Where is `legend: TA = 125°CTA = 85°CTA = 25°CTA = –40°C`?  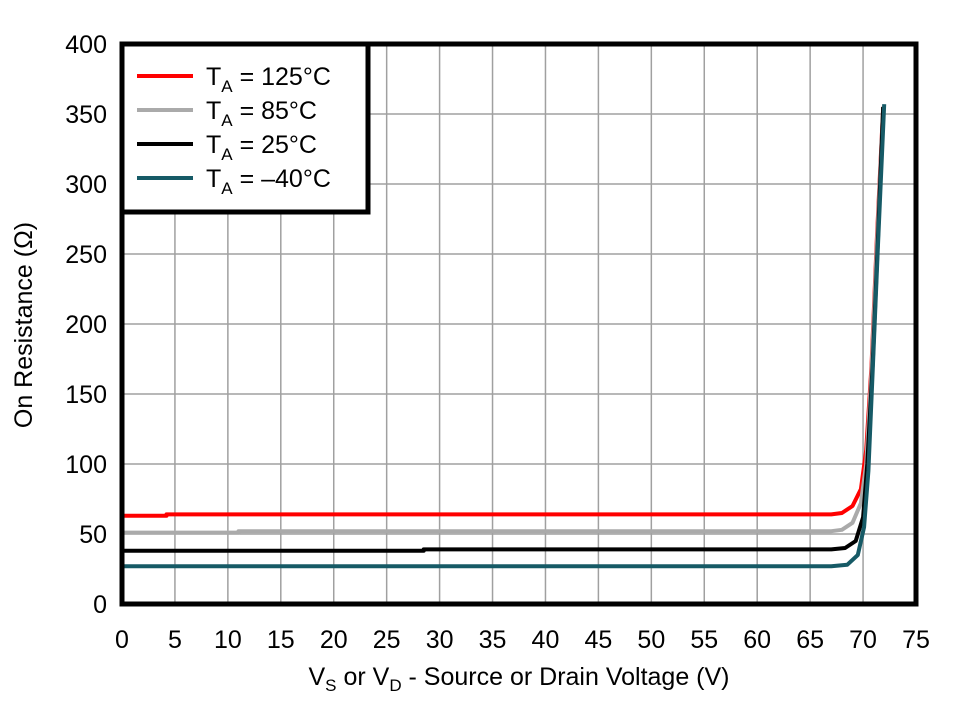
legend: TA = 125°CTA = 85°CTA = 25°CTA = –40°C is located at coordinates (245, 128).